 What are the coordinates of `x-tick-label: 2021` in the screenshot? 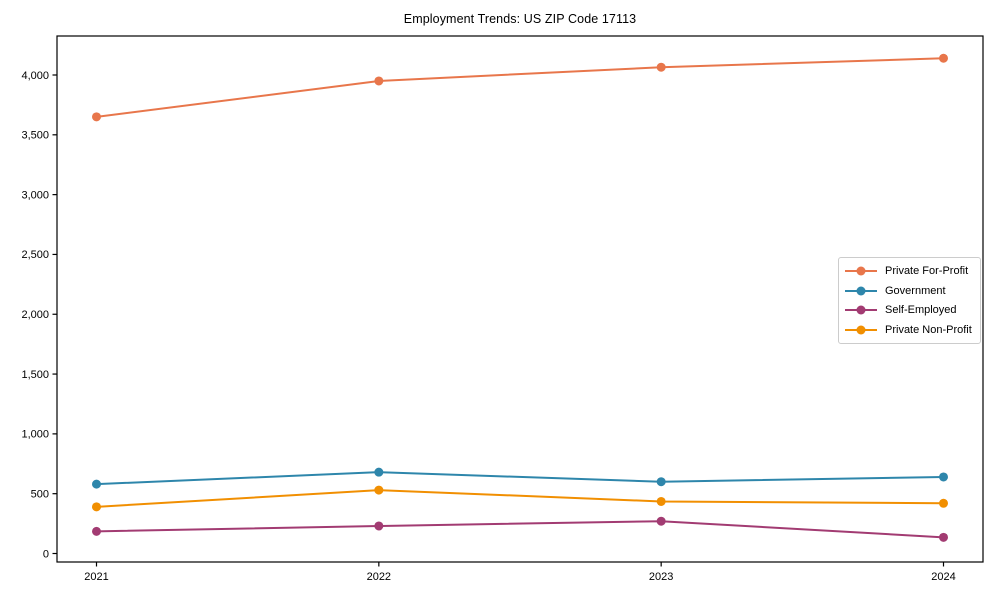 It's located at (96, 577).